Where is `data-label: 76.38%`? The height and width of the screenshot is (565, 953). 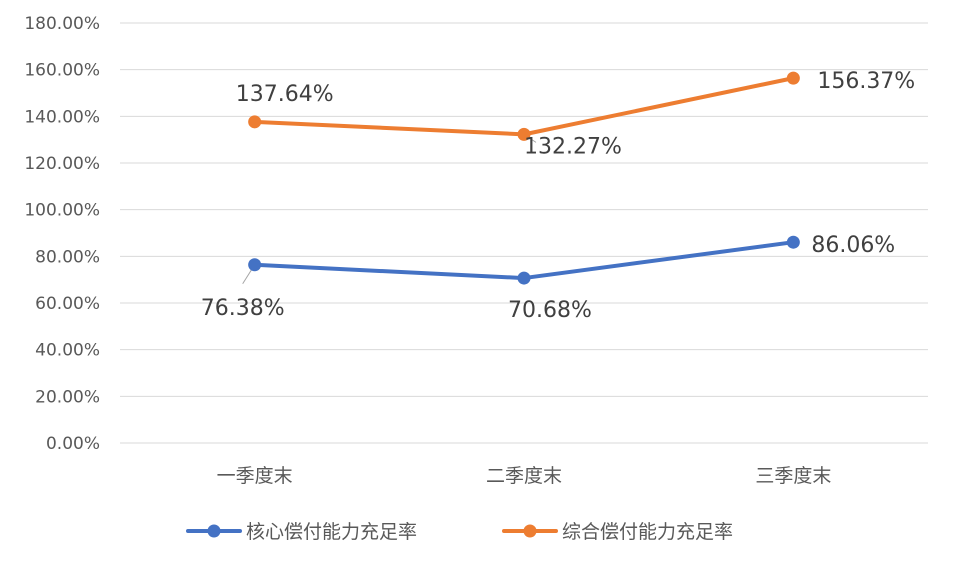
data-label: 76.38% is located at coordinates (243, 308).